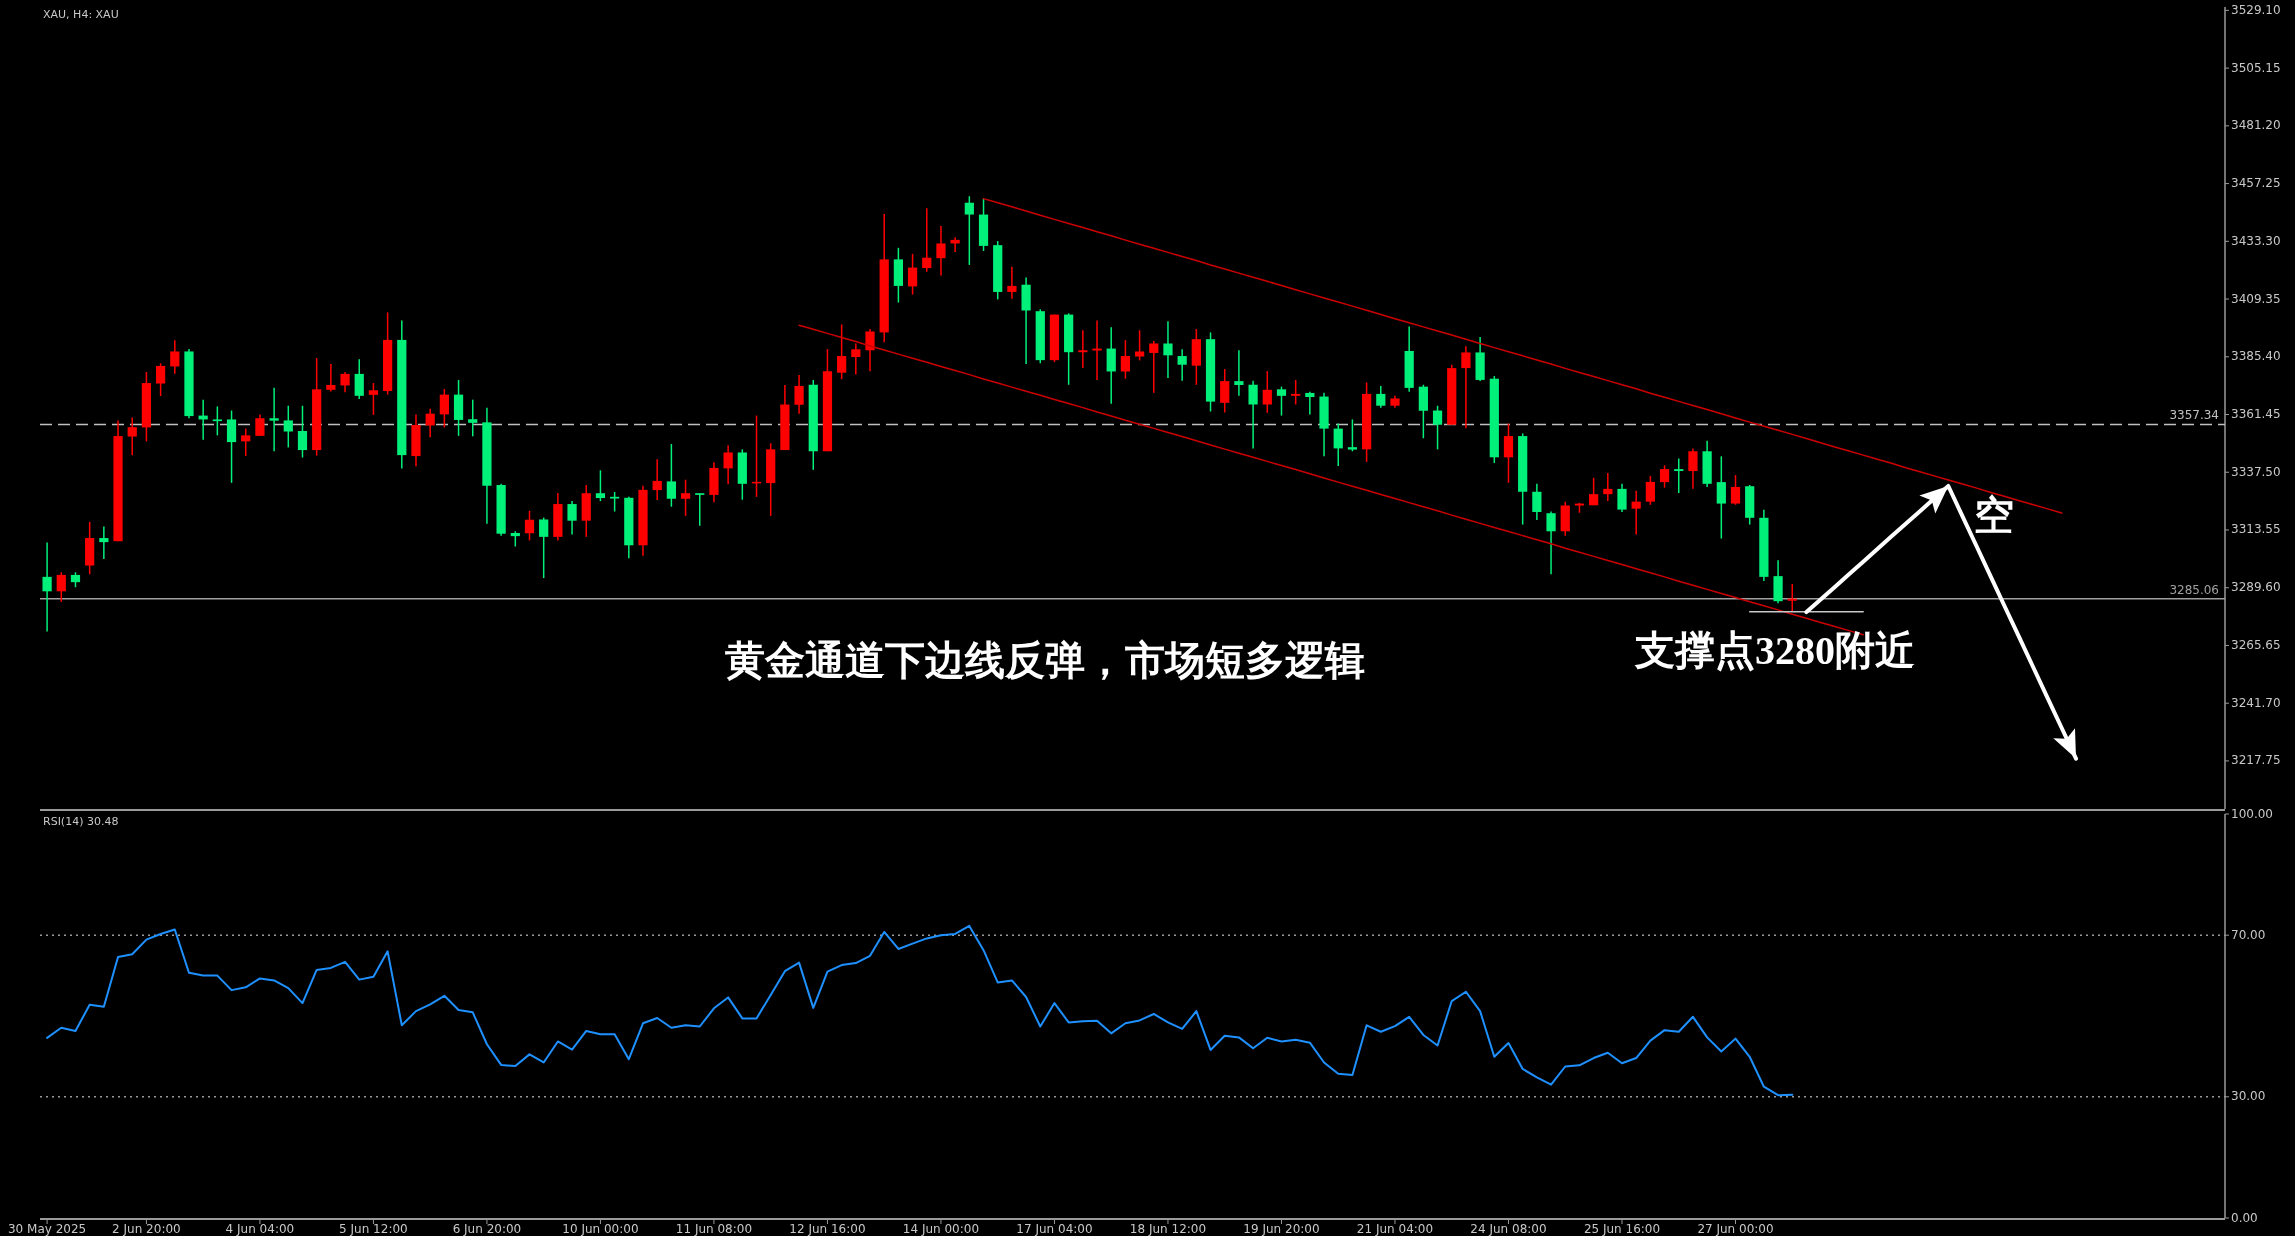  Describe the element at coordinates (714, 1228) in the screenshot. I see `x-tick-label: 11 Jun 08:00` at that location.